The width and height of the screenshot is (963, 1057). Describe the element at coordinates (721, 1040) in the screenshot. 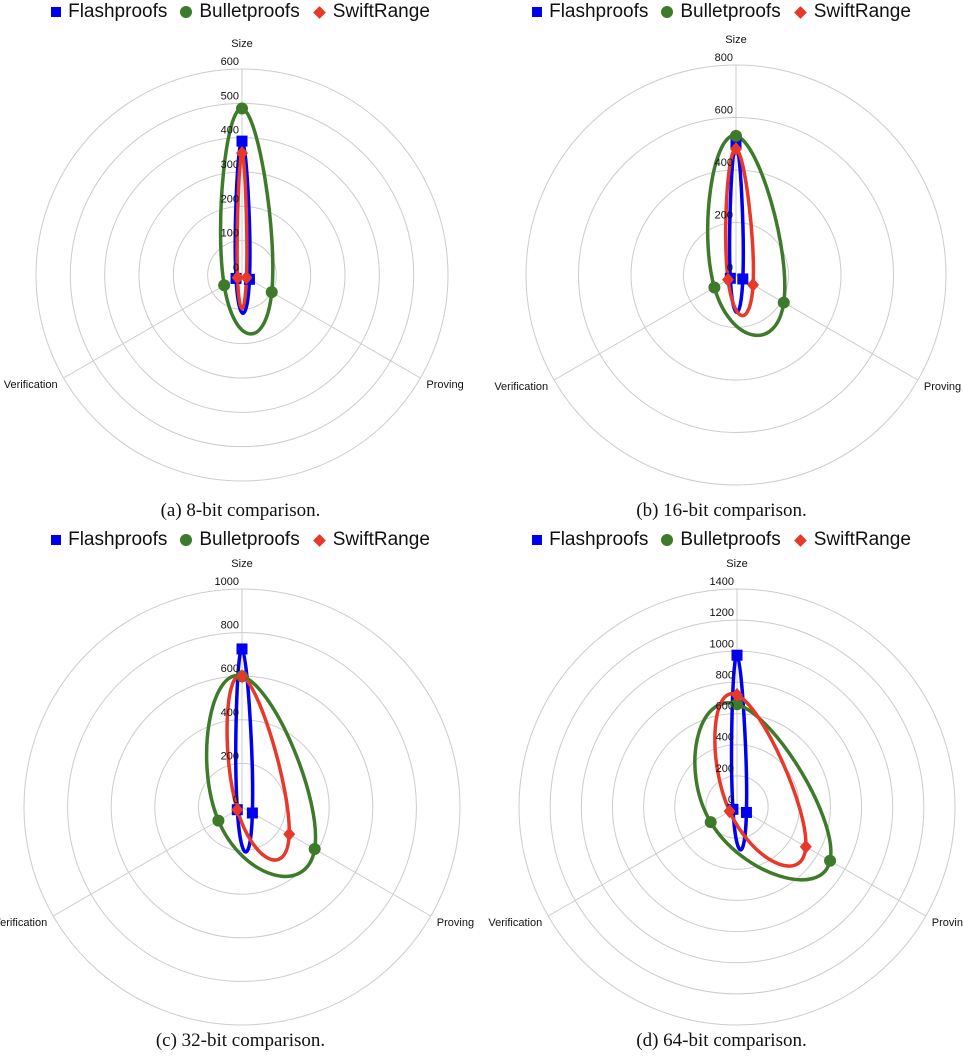

I see `figure-caption: (d) 64-bit comparison.` at that location.